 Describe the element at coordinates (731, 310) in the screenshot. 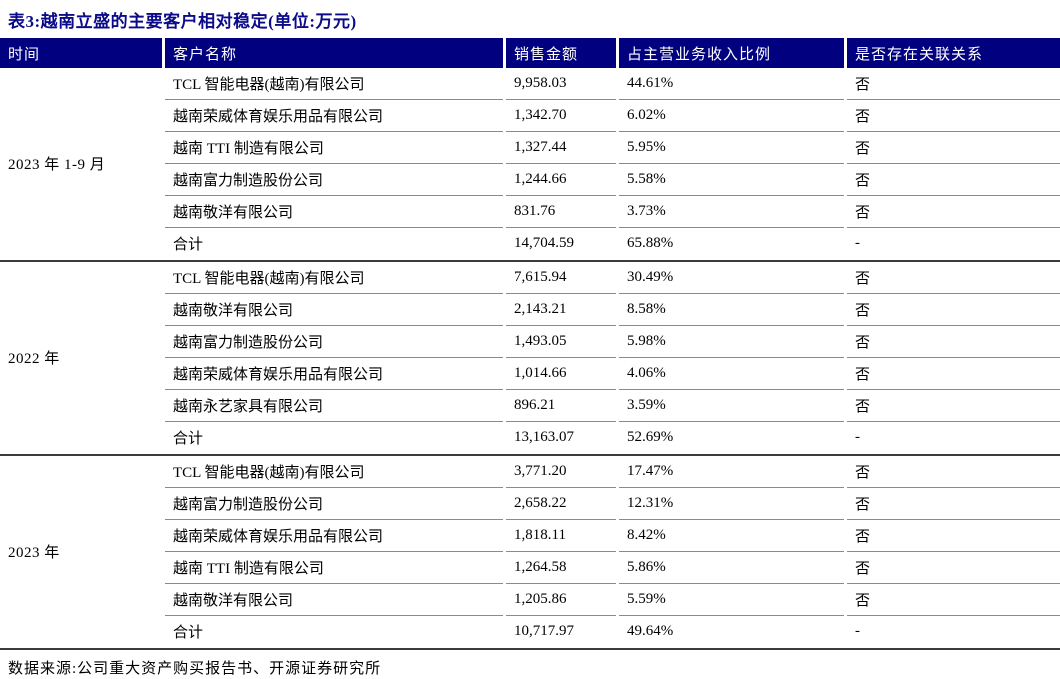

I see `ratio-cell: 8.58%` at that location.